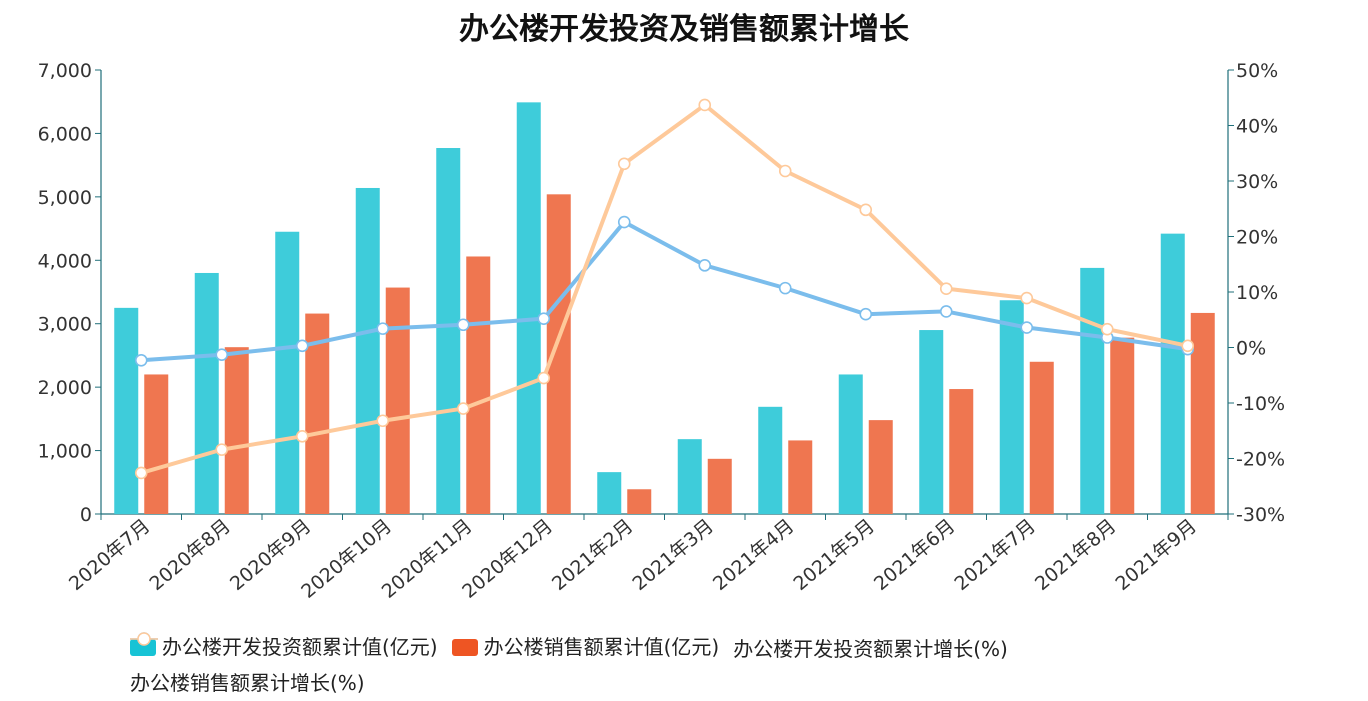 The width and height of the screenshot is (1368, 701). What do you see at coordinates (65, 261) in the screenshot?
I see `y-left-tick-label: 4,000` at bounding box center [65, 261].